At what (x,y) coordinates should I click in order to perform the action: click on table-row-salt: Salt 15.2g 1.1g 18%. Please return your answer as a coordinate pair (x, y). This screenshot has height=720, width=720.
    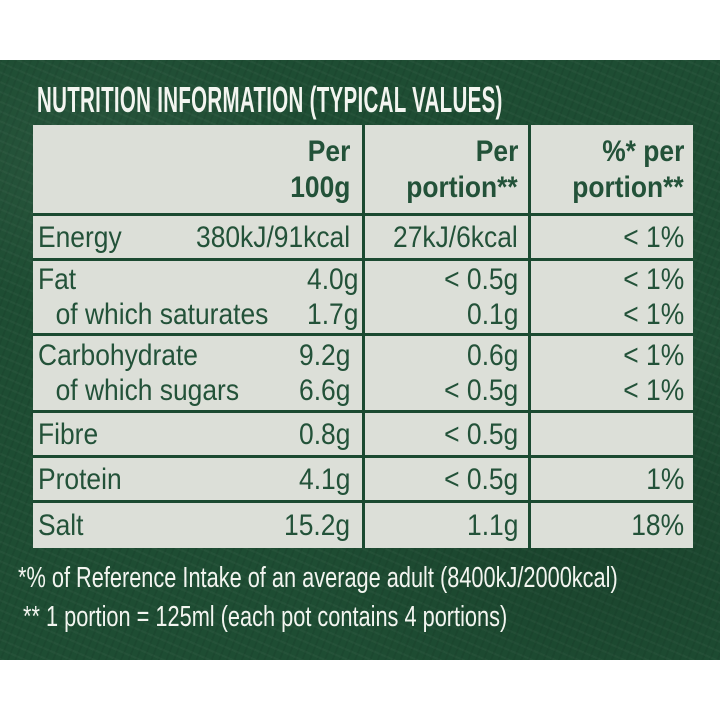
    Looking at the image, I should click on (363, 524).